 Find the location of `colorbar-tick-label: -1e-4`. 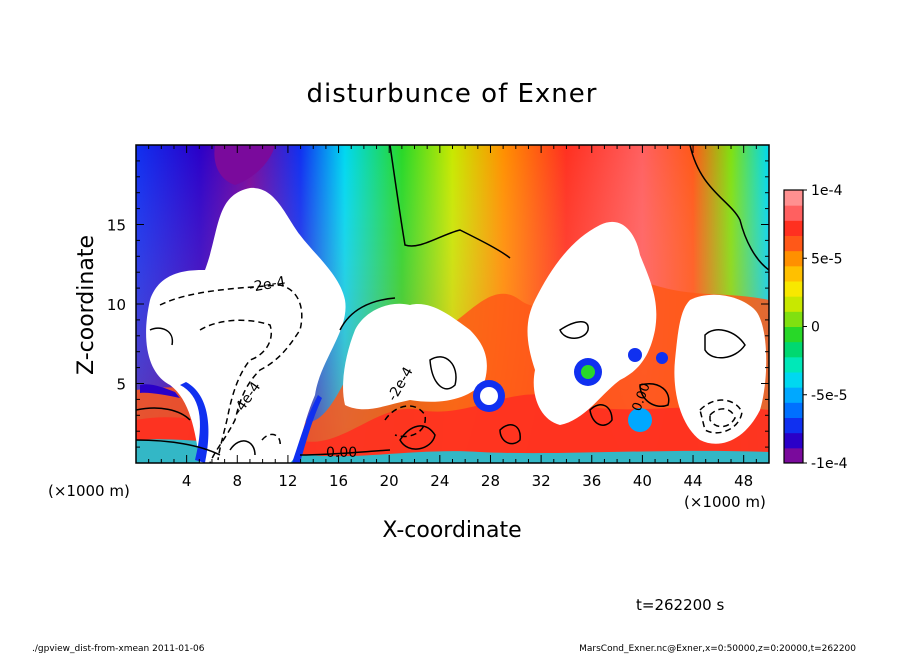

colorbar-tick-label: -1e-4 is located at coordinates (829, 464).